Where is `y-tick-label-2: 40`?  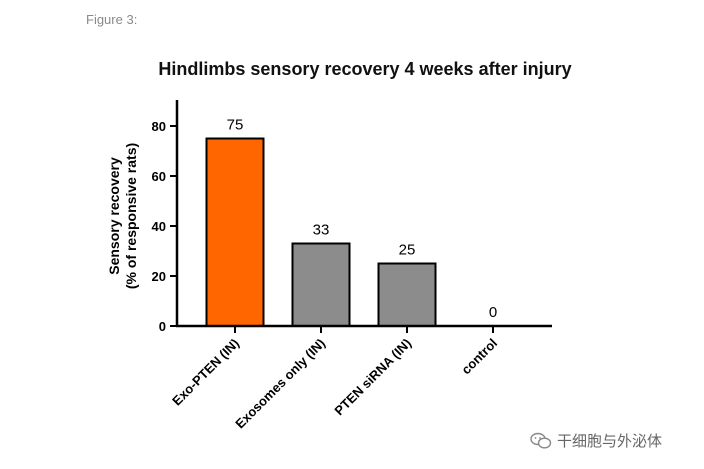
y-tick-label-2: 40 is located at coordinates (159, 226).